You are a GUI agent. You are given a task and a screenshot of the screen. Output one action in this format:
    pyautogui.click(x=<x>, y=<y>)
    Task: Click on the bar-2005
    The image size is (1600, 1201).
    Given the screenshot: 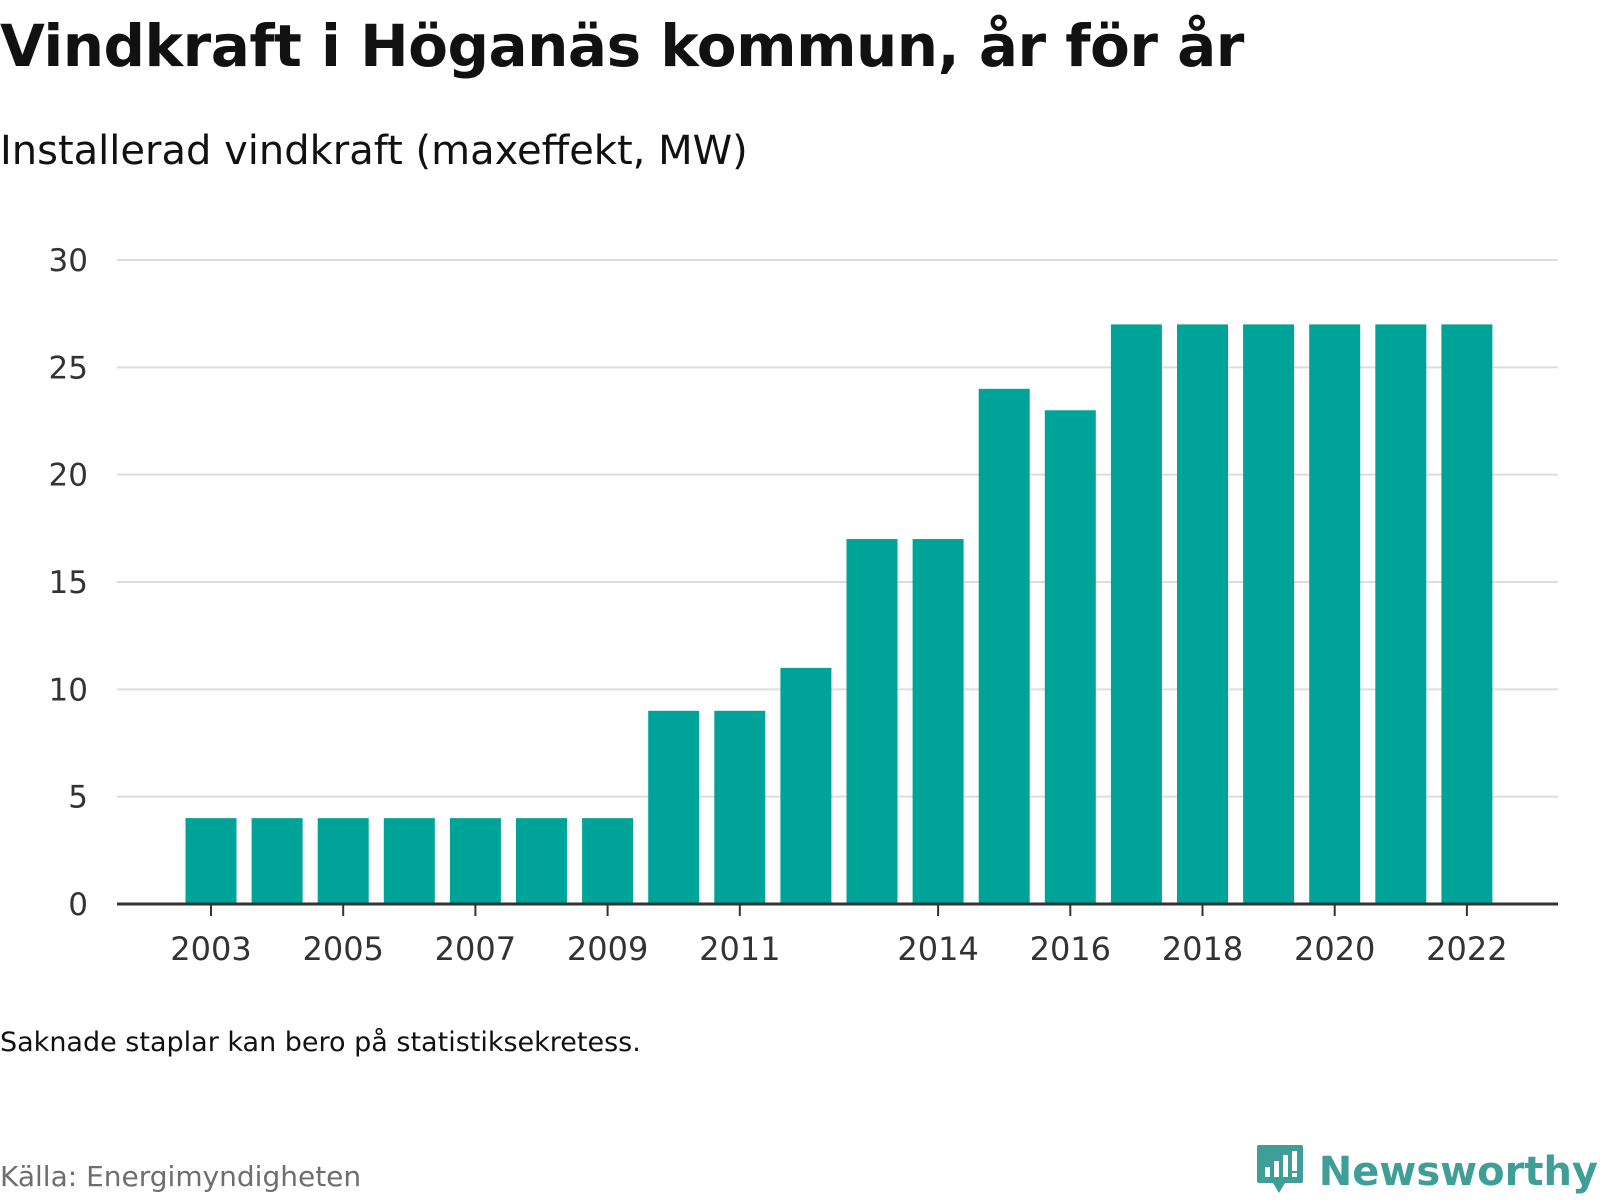 What is the action you would take?
    pyautogui.click(x=343, y=861)
    